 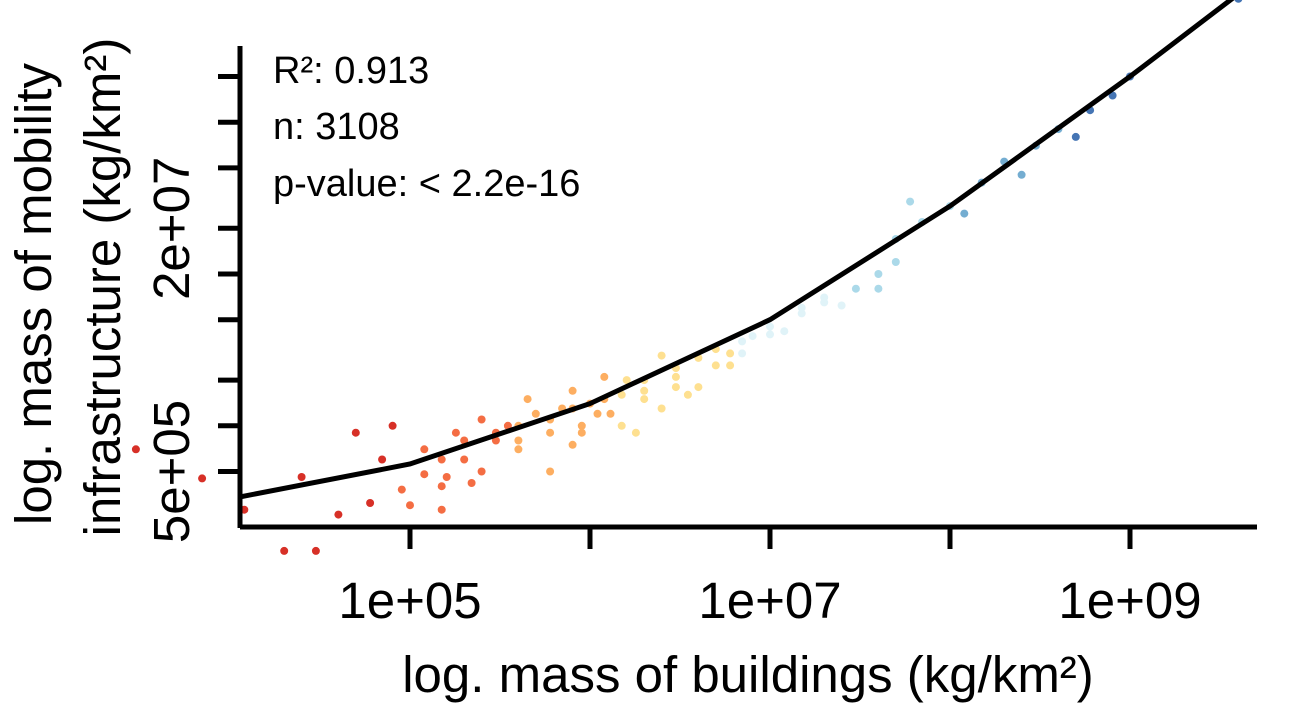 What do you see at coordinates (409, 600) in the screenshot?
I see `x-tick-label: 1e+05` at bounding box center [409, 600].